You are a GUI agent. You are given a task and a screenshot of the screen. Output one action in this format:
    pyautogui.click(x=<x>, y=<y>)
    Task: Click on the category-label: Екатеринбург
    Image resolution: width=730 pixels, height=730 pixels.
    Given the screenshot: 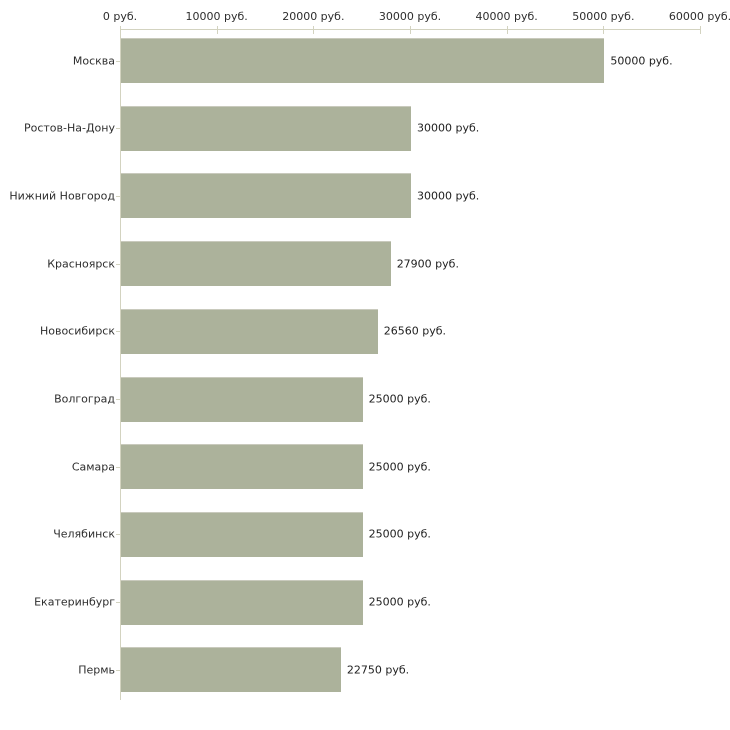 What is the action you would take?
    pyautogui.click(x=74, y=602)
    